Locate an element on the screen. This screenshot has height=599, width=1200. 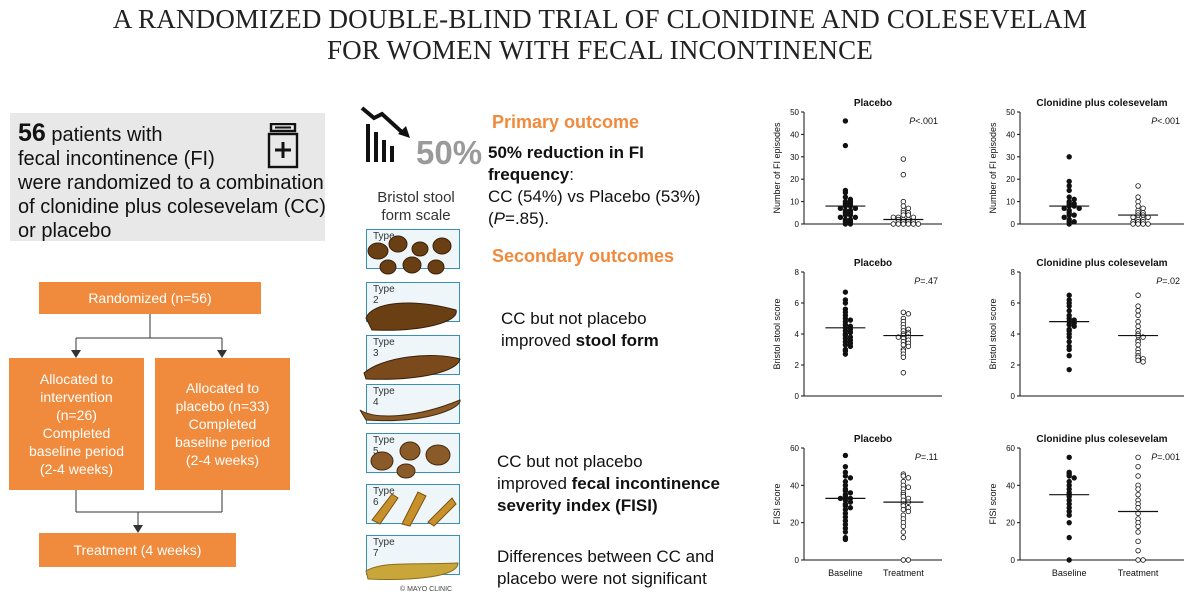
flow-intervention-line: intervention is located at coordinates (76, 397).